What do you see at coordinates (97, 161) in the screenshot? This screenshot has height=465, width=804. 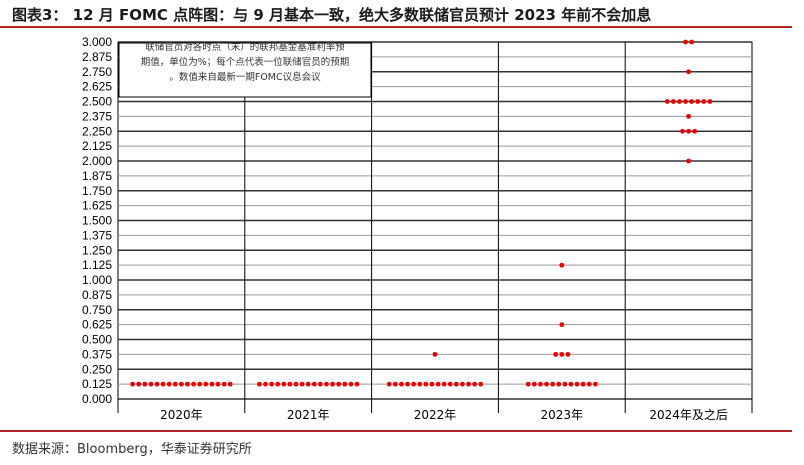 I see `y-tick-label: 2.000` at bounding box center [97, 161].